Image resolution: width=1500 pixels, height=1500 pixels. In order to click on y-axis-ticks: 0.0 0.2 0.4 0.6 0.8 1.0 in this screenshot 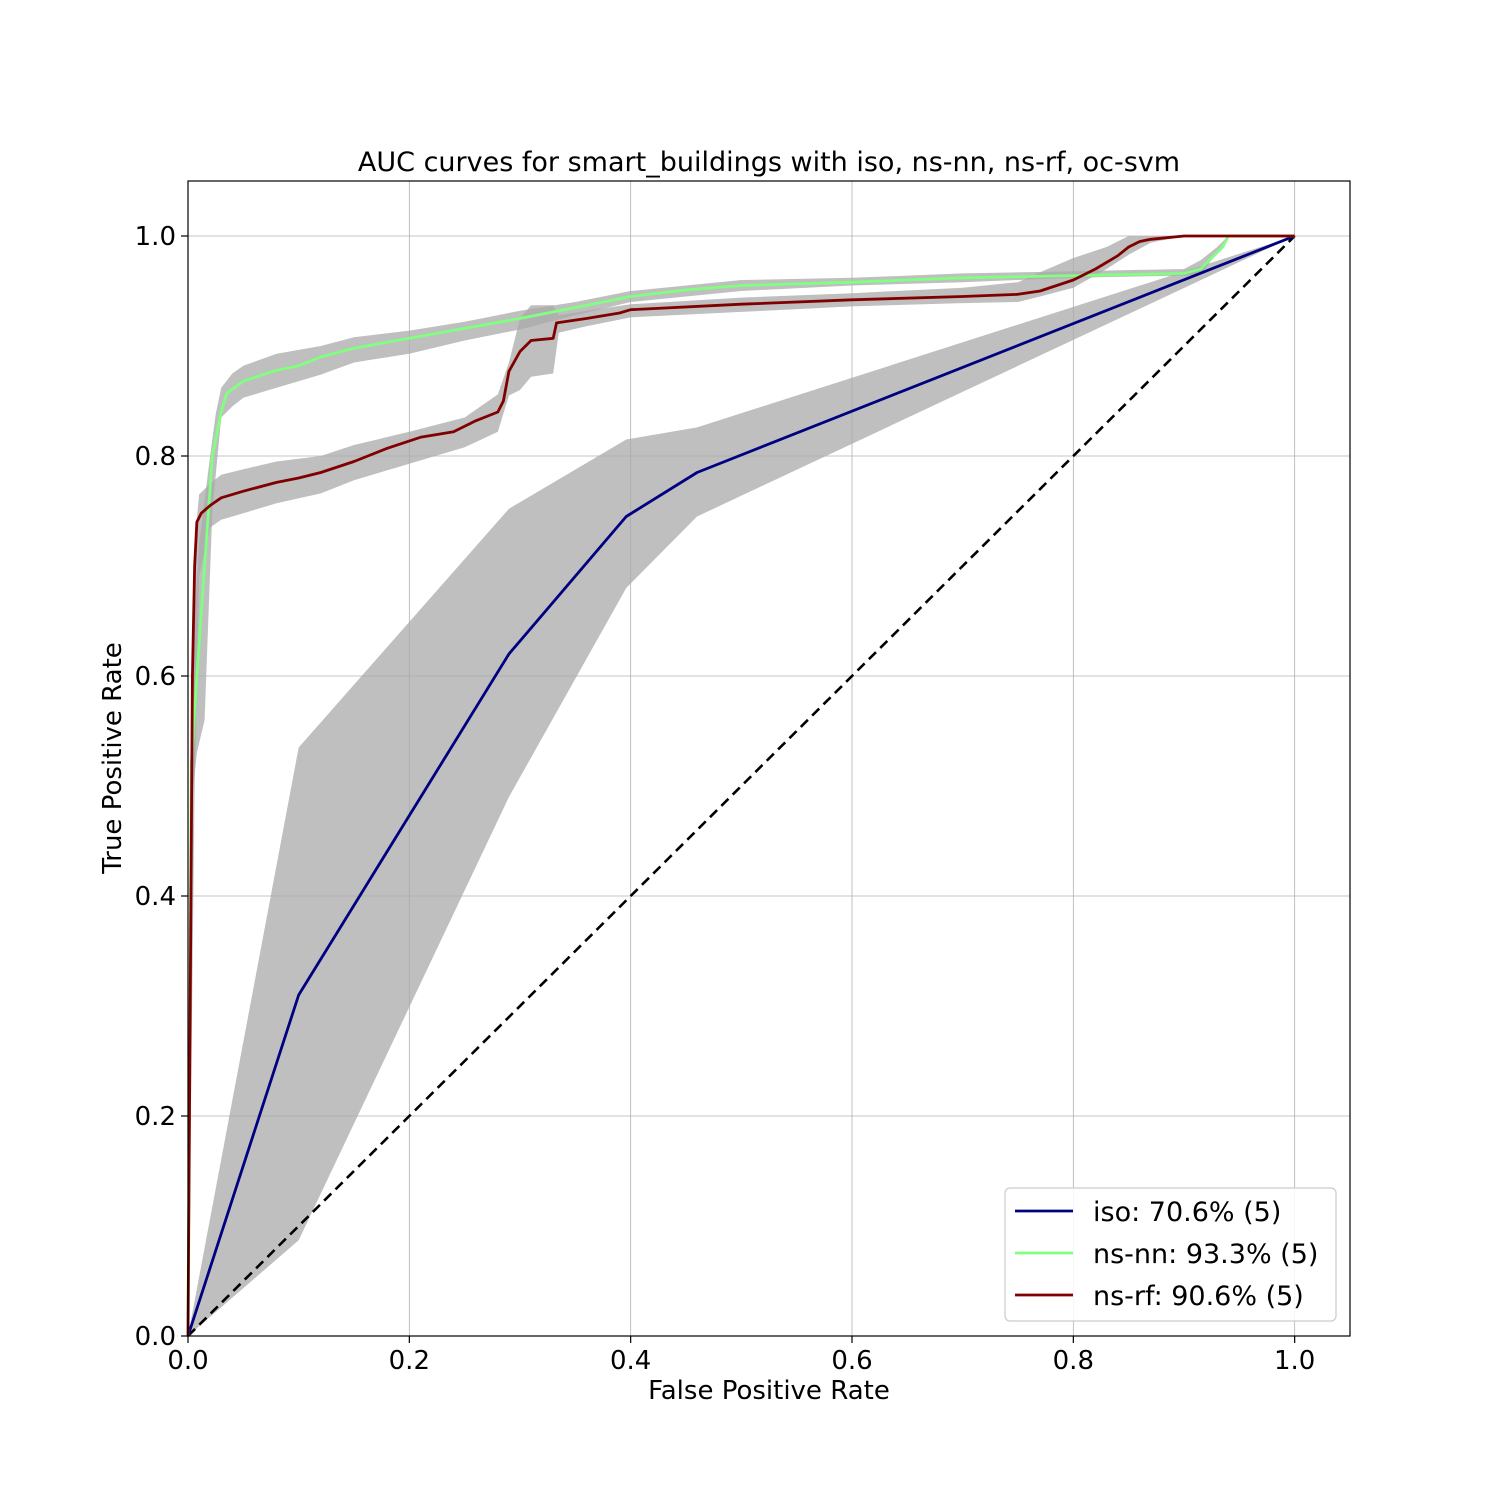, I will do `click(161, 787)`.